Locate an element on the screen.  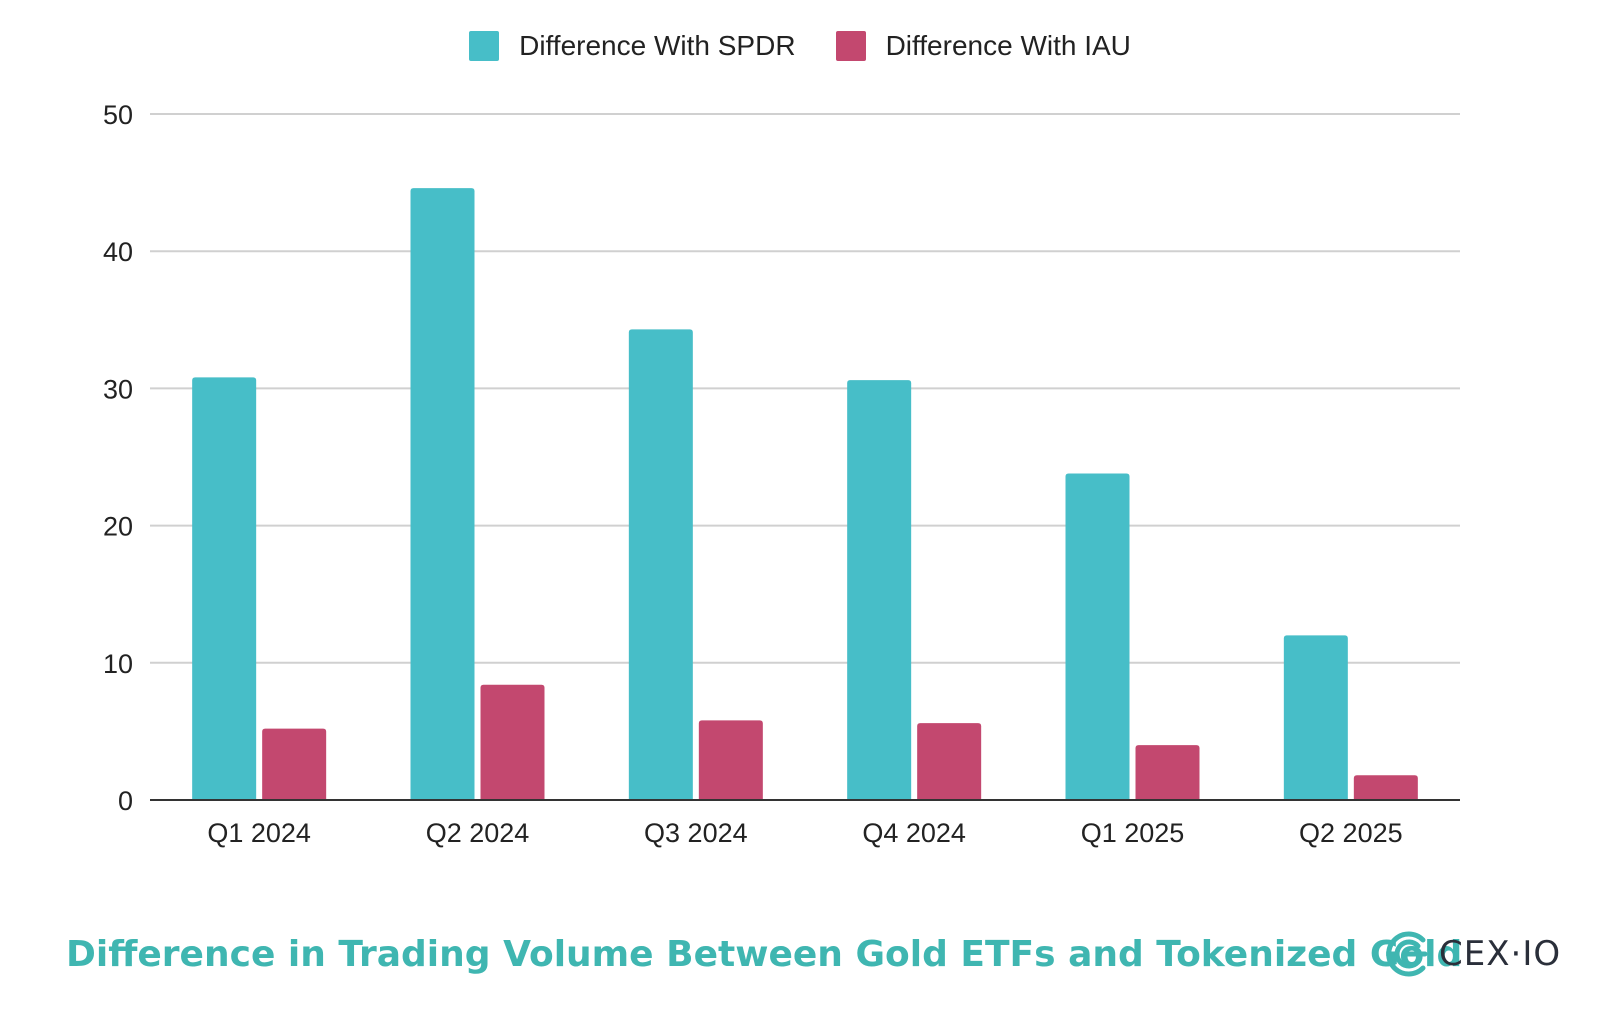
x-tick-label: Q3 2024 is located at coordinates (696, 833).